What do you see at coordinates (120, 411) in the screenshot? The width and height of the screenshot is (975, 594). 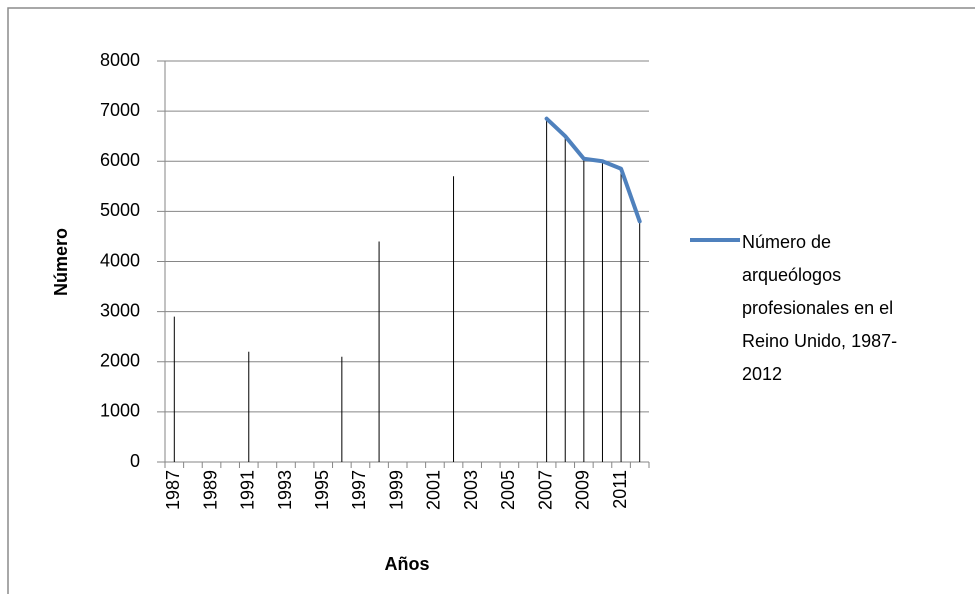 I see `y-tick-label: 1000` at bounding box center [120, 411].